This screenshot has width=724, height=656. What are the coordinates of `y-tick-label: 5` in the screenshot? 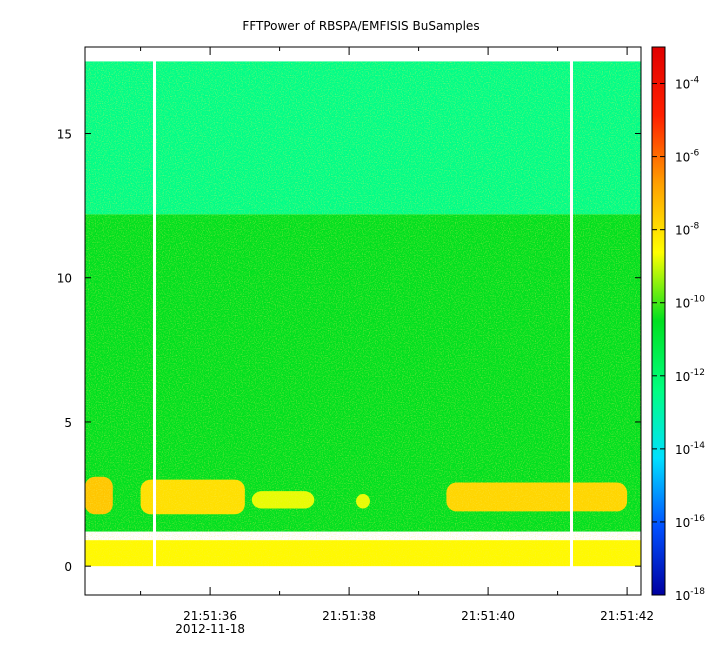 It's located at (68, 423).